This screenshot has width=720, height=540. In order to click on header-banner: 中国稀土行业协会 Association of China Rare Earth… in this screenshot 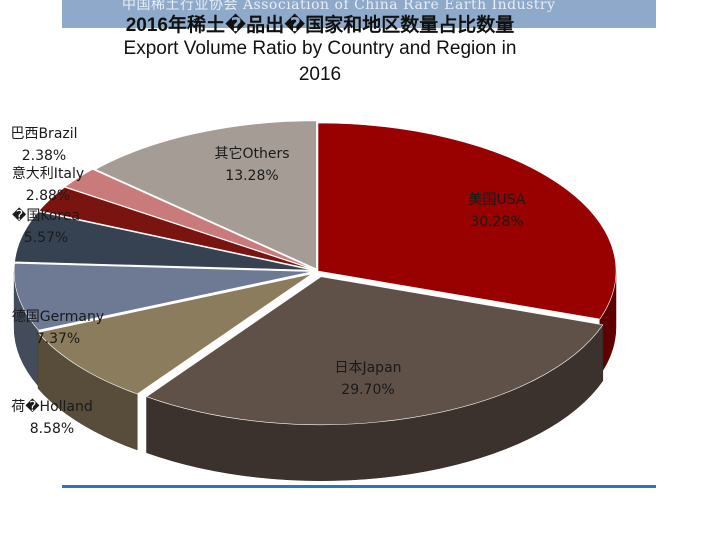, I will do `click(359, 14)`.